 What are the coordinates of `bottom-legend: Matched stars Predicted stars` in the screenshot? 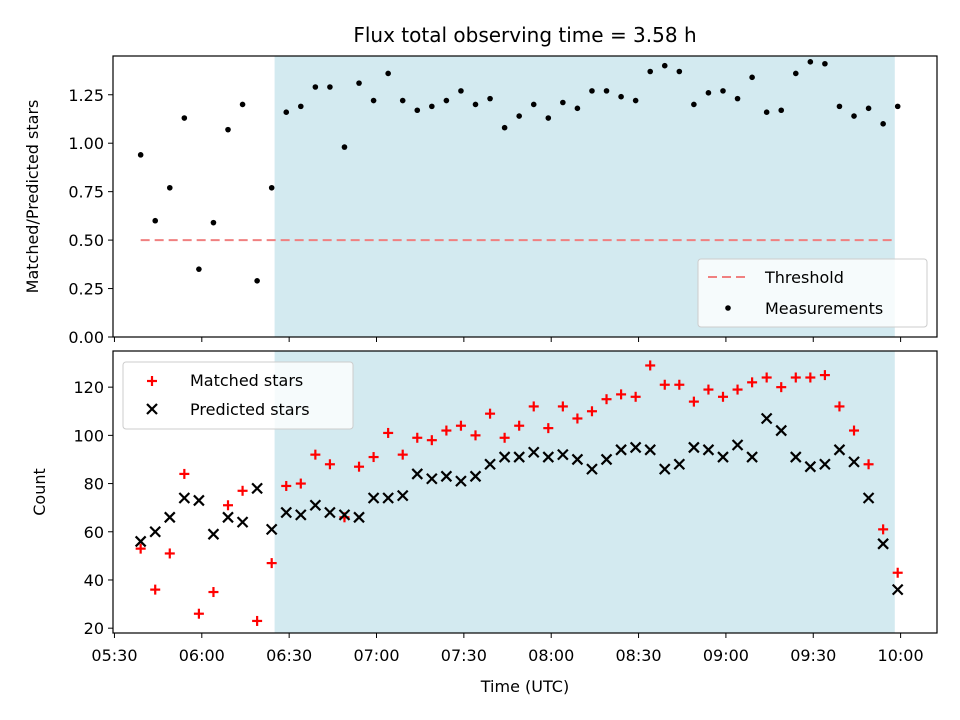 It's located at (238, 395).